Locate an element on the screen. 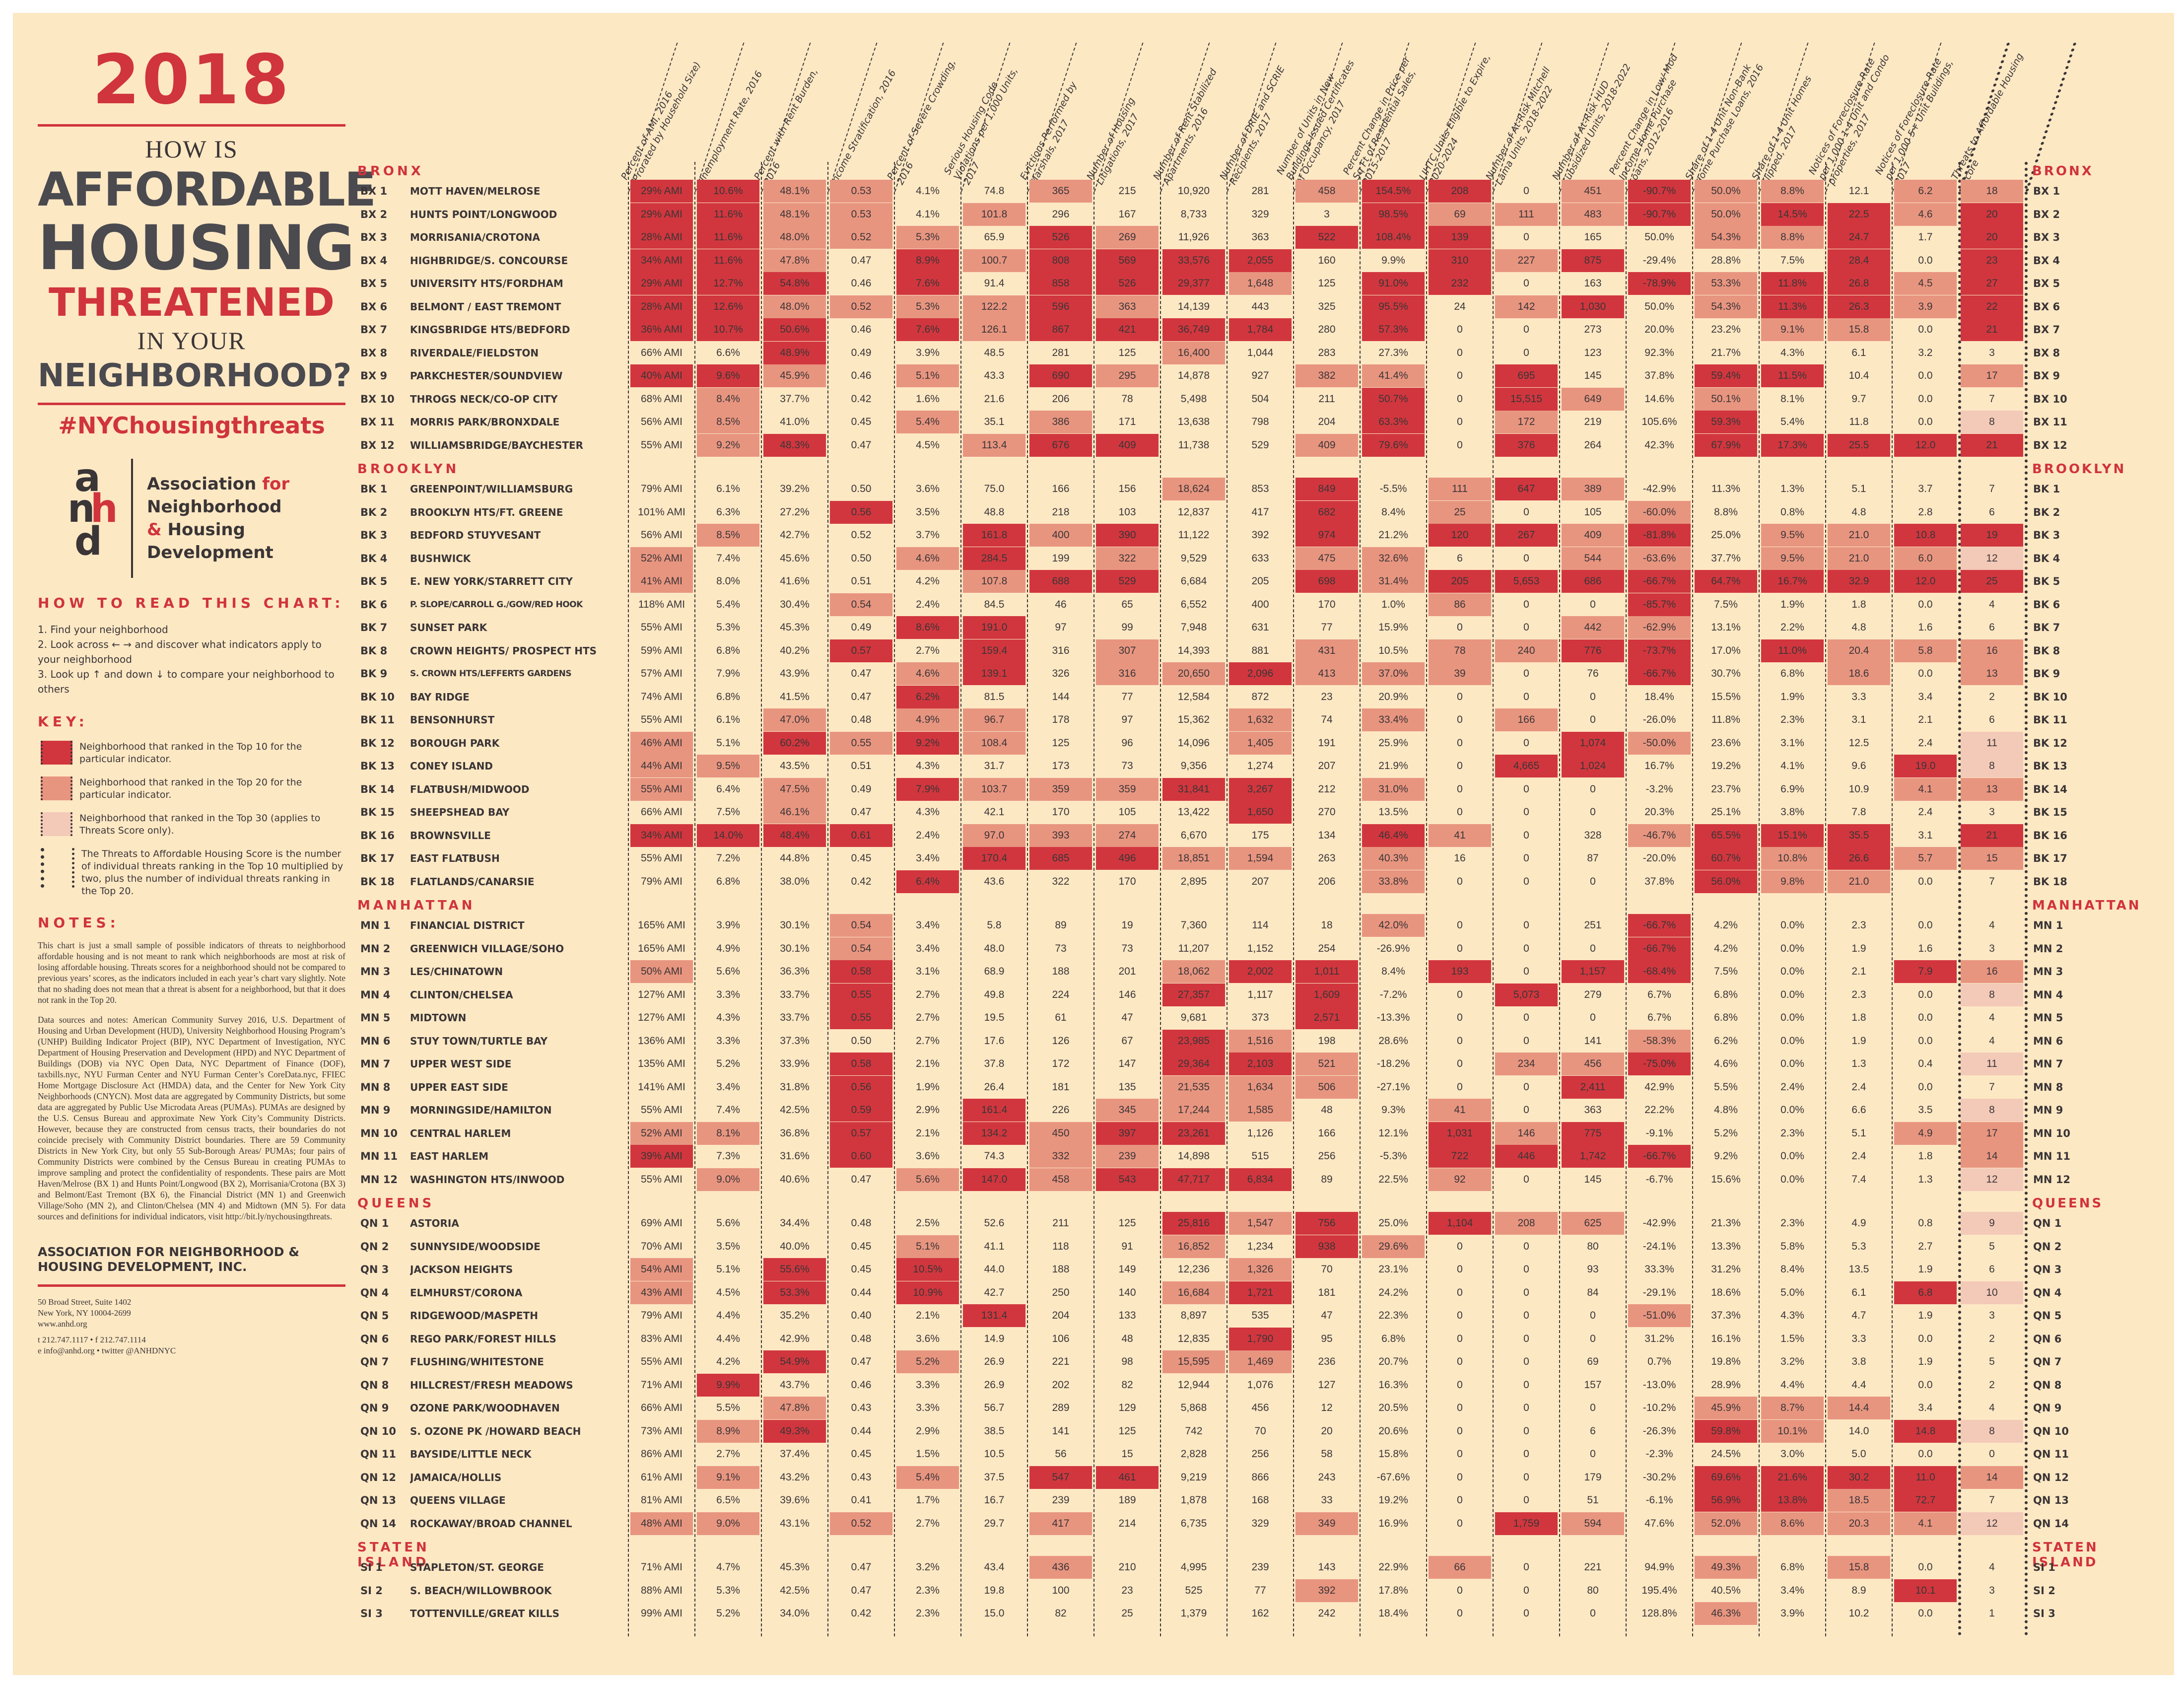 Image resolution: width=2184 pixels, height=1688 pixels. district-code-right: BK 3 is located at coordinates (2046, 535).